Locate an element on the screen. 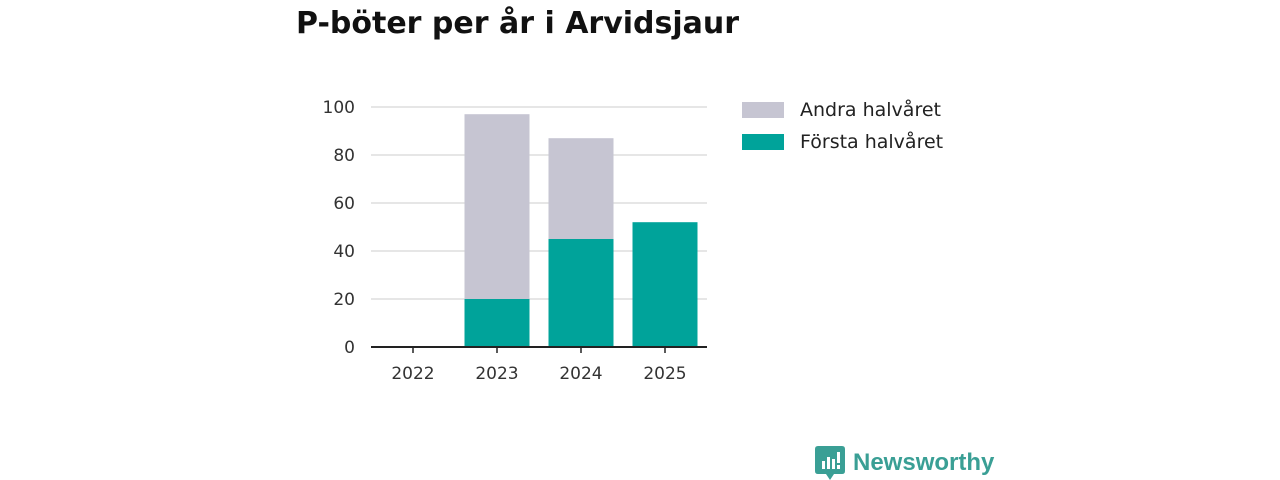 Image resolution: width=1280 pixels, height=480 pixels. brand-name: Newsworthy is located at coordinates (924, 462).